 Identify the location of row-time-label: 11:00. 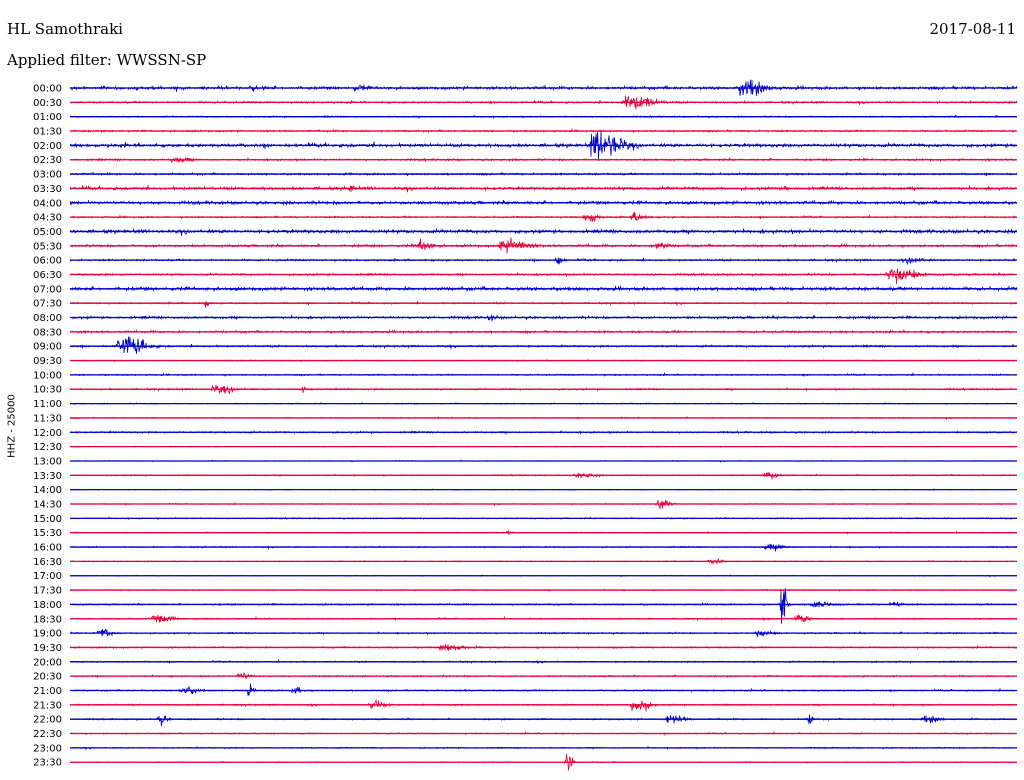
(47, 404).